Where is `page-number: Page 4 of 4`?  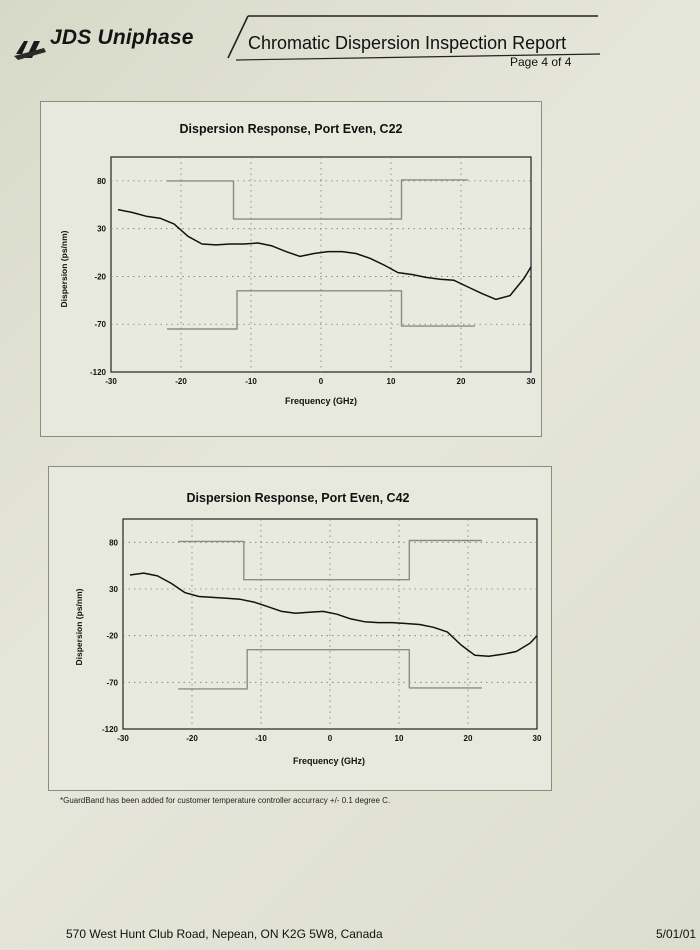 page-number: Page 4 of 4 is located at coordinates (541, 62).